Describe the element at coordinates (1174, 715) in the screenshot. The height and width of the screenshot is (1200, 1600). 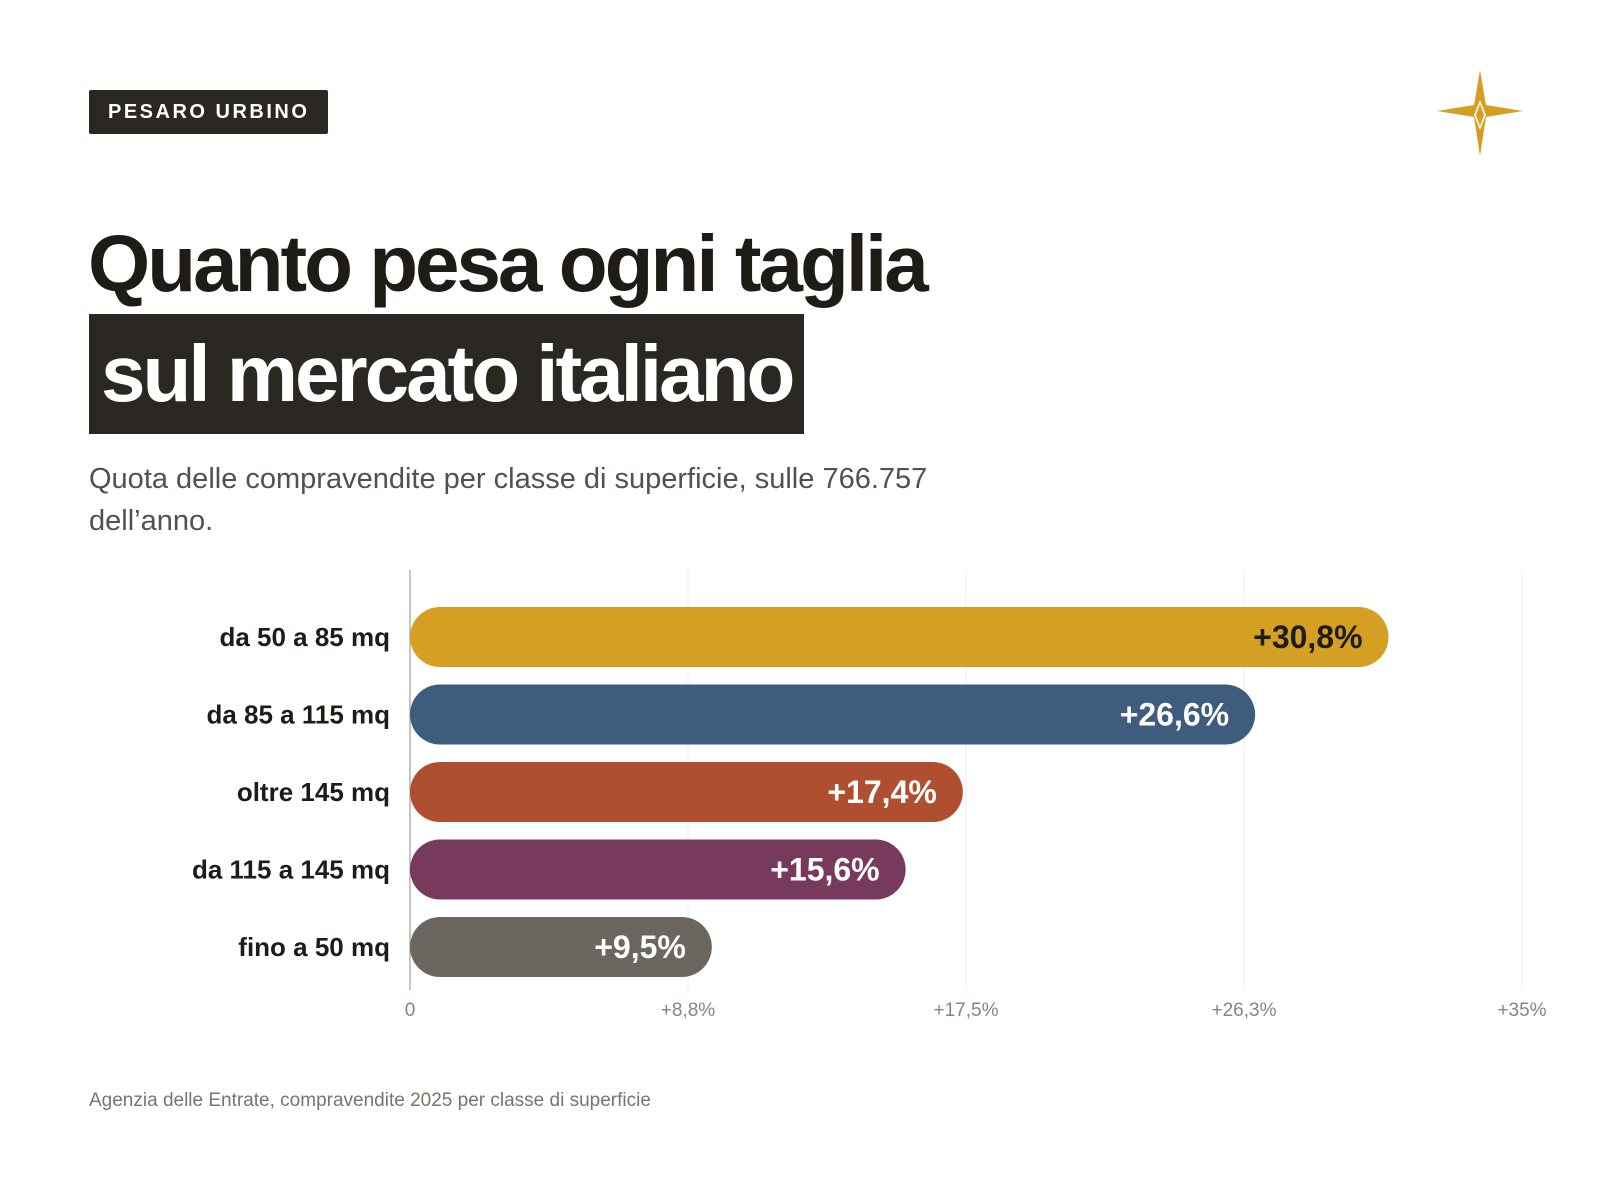
I see `data-label: +26,6%` at that location.